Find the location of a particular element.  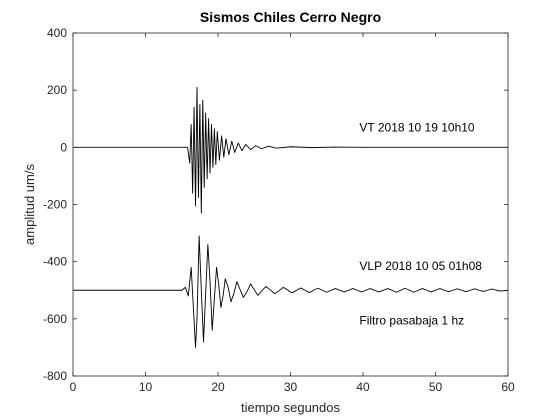

annotation-2: Filtro pasabaja 1 hz is located at coordinates (411, 321).